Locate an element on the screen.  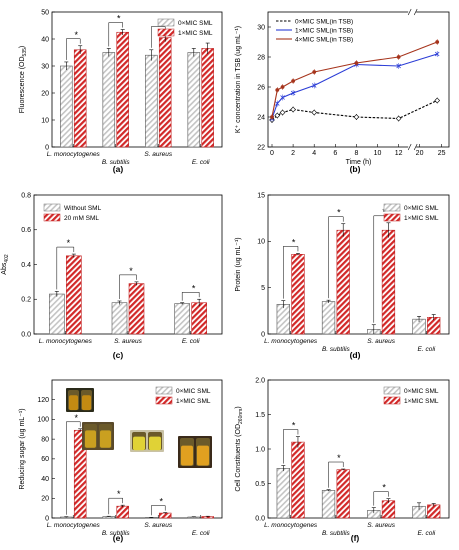
legend-label: 20 mM SML is located at coordinates (81, 218).